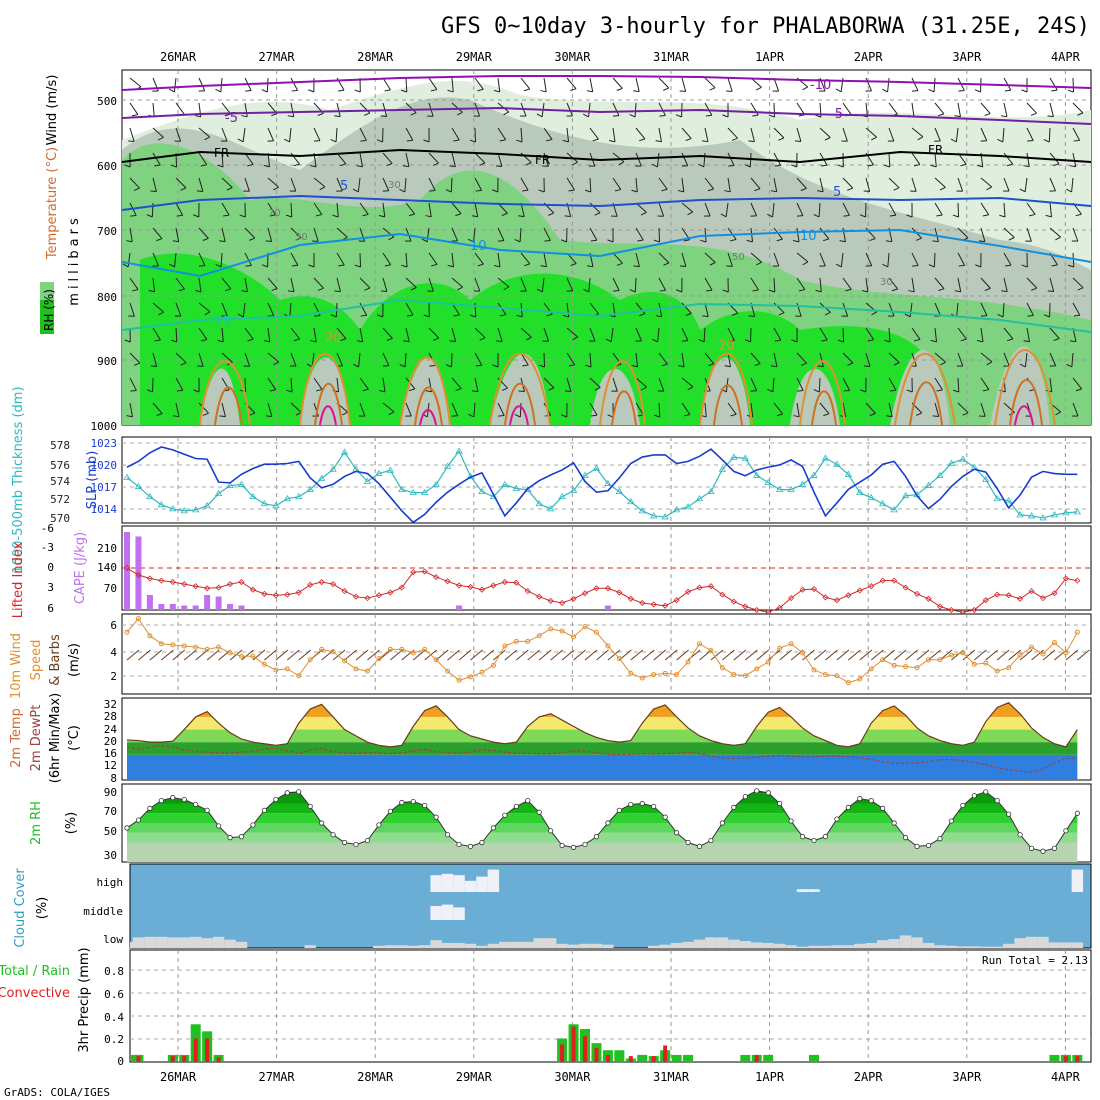 This screenshot has width=1100, height=1100. What do you see at coordinates (36, 823) in the screenshot?
I see `svg-text: 2m RH` at bounding box center [36, 823].